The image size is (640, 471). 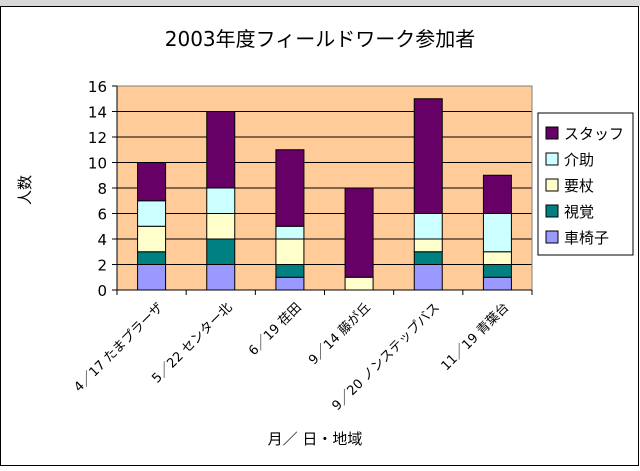 I want to click on legend-label: 介助, so click(x=579, y=160).